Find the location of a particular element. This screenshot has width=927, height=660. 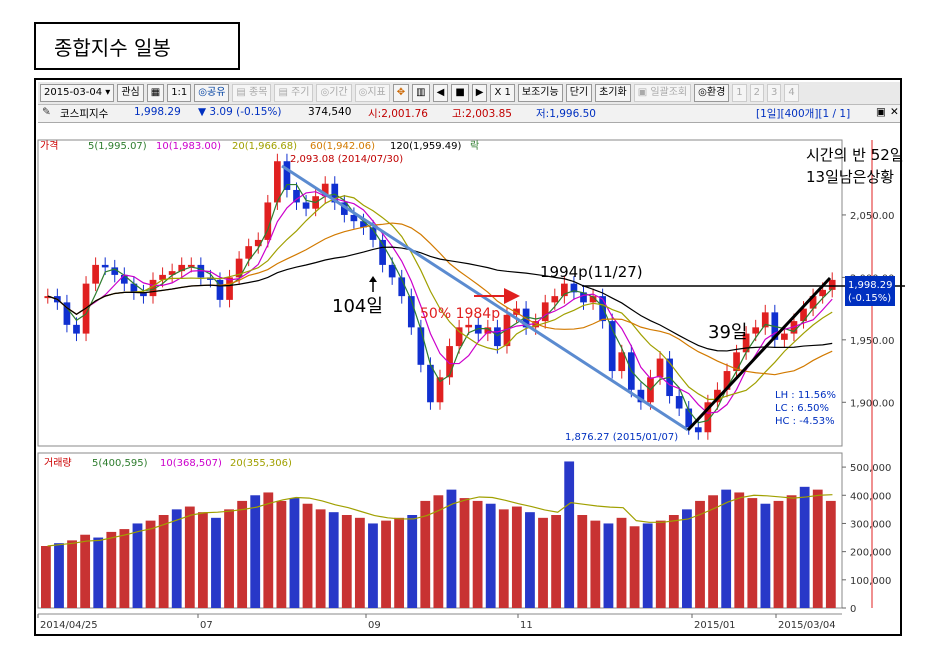

annotation-104-days: 104일 is located at coordinates (357, 306).